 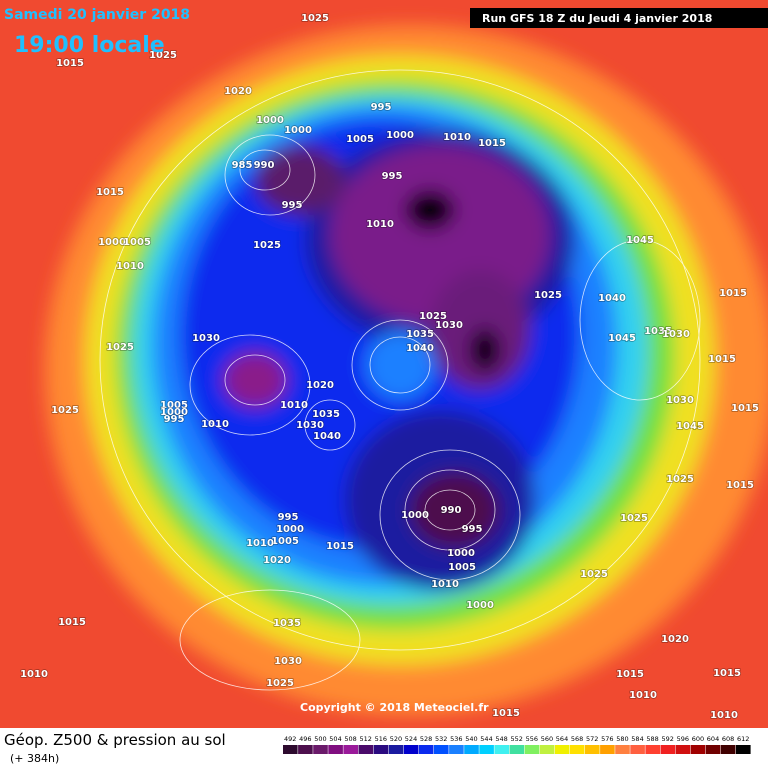 What do you see at coordinates (34, 758) in the screenshot?
I see `lead-time: (+ 384h)` at bounding box center [34, 758].